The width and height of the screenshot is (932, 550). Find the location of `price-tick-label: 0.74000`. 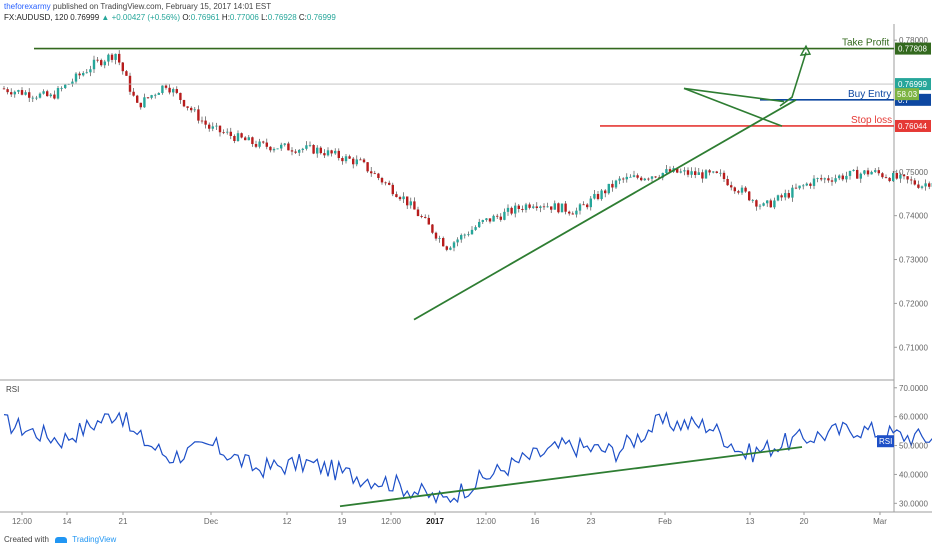

price-tick-label: 0.74000 is located at coordinates (913, 216).